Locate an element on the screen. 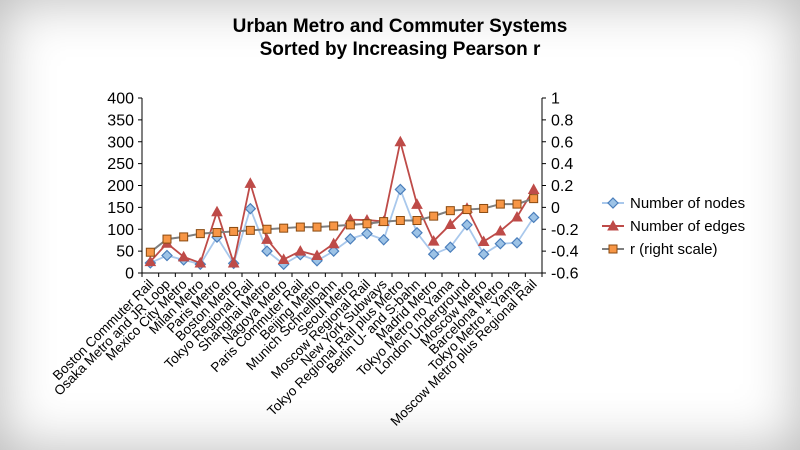  left-tick-label: 0 is located at coordinates (129, 274).